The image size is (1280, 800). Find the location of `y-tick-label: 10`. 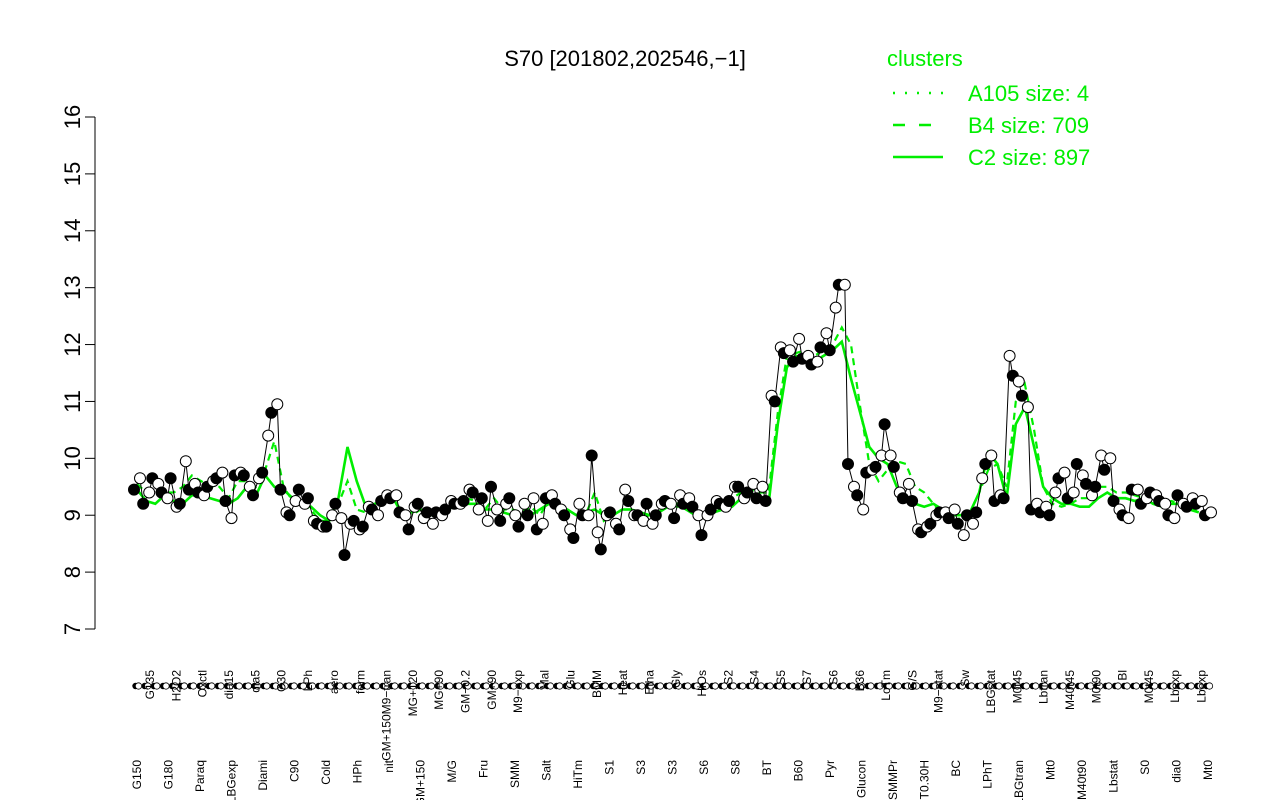

y-tick-label: 10 is located at coordinates (72, 458).